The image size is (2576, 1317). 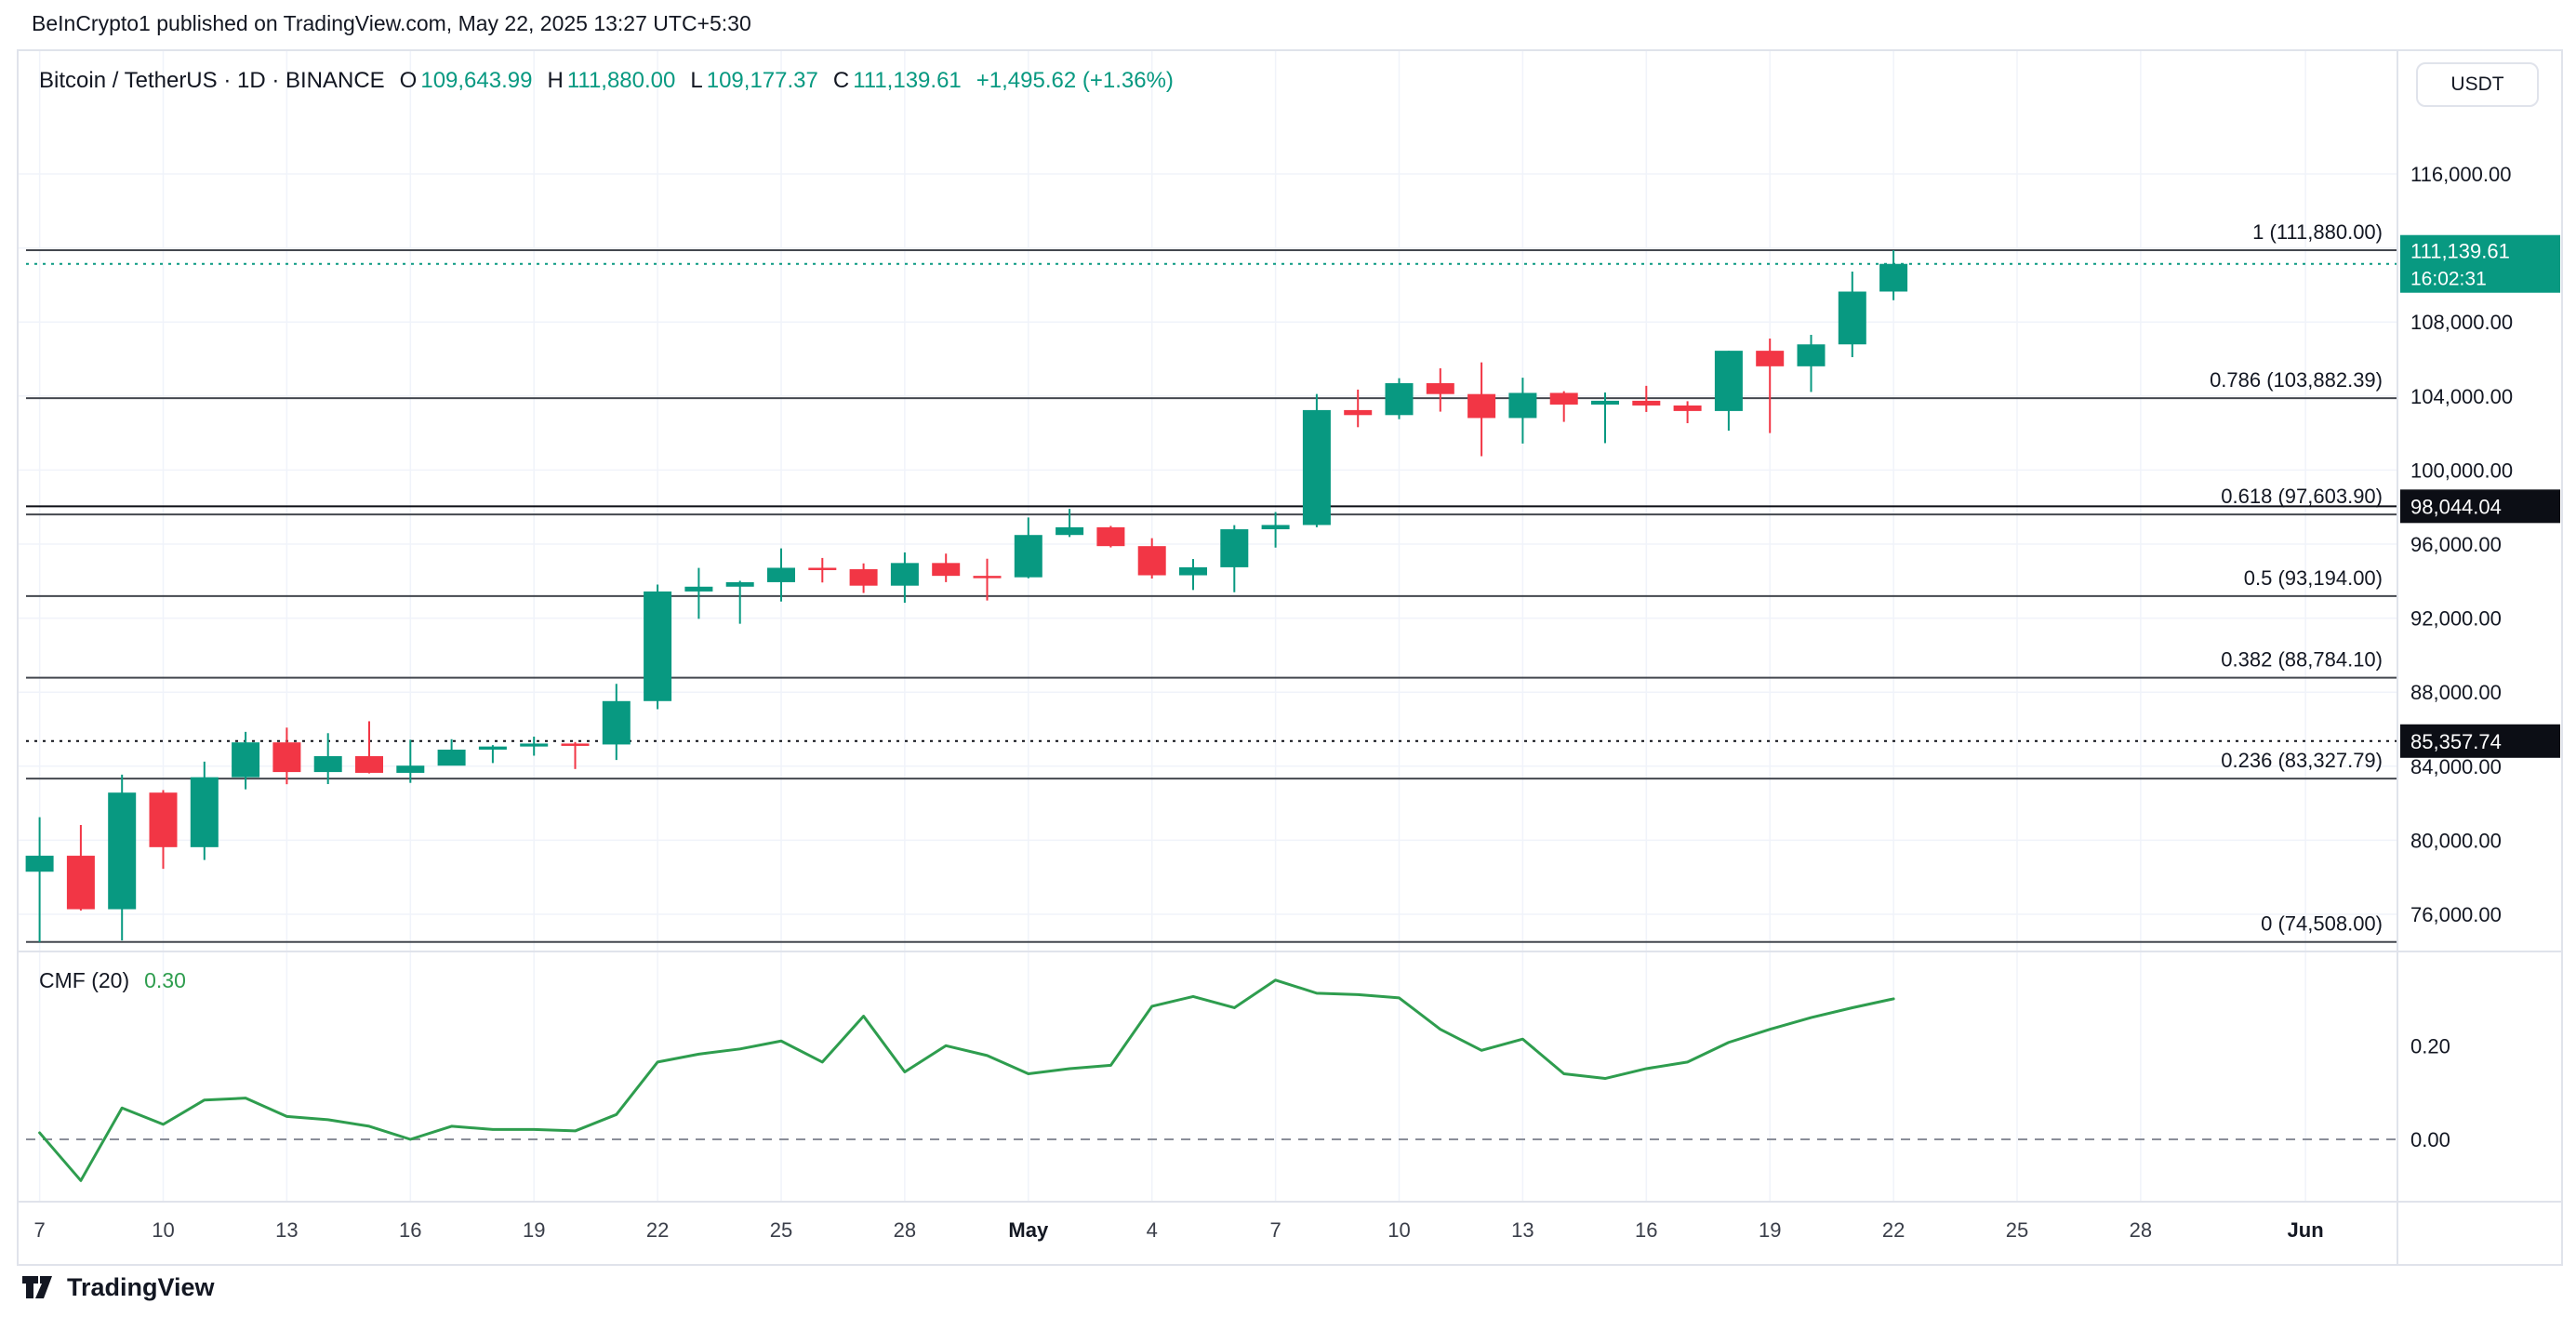 What do you see at coordinates (2313, 578) in the screenshot?
I see `fib-label: 0.5 (93,194.00)` at bounding box center [2313, 578].